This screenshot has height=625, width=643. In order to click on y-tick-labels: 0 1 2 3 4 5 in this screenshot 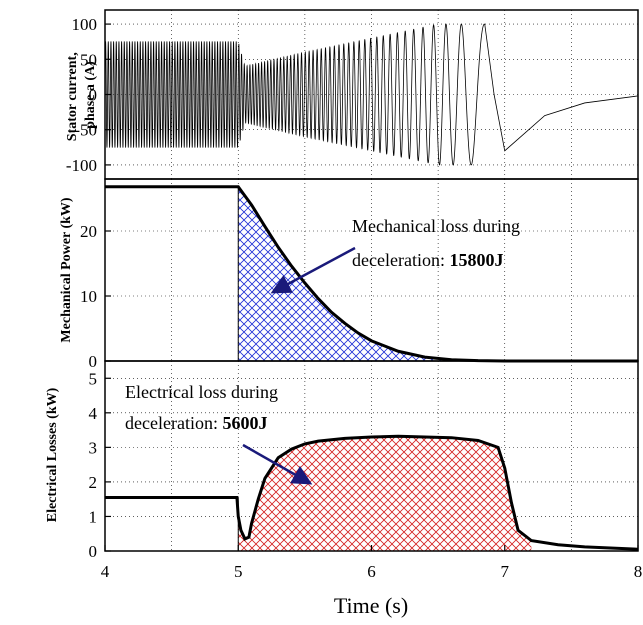, I will do `click(93, 465)`.